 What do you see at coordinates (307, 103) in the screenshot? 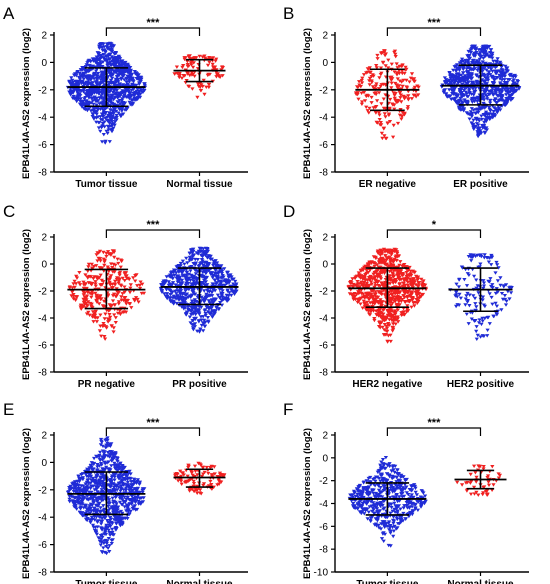
I see `y-axis-label: EPB41L4A-AS2 expression (log2)` at bounding box center [307, 103].